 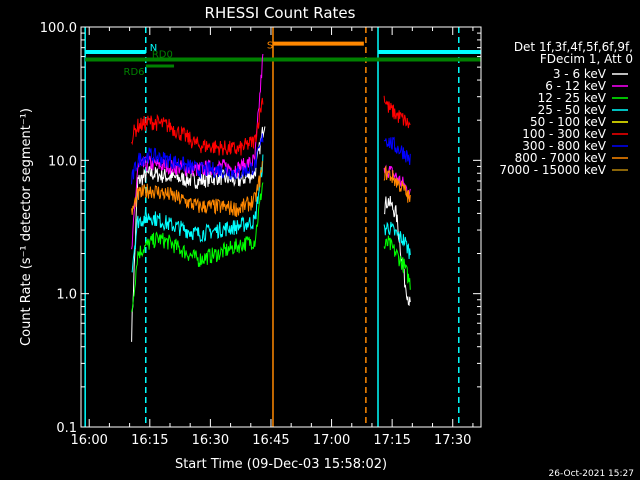 What do you see at coordinates (149, 440) in the screenshot?
I see `x-tick-label-1: 16:15` at bounding box center [149, 440].